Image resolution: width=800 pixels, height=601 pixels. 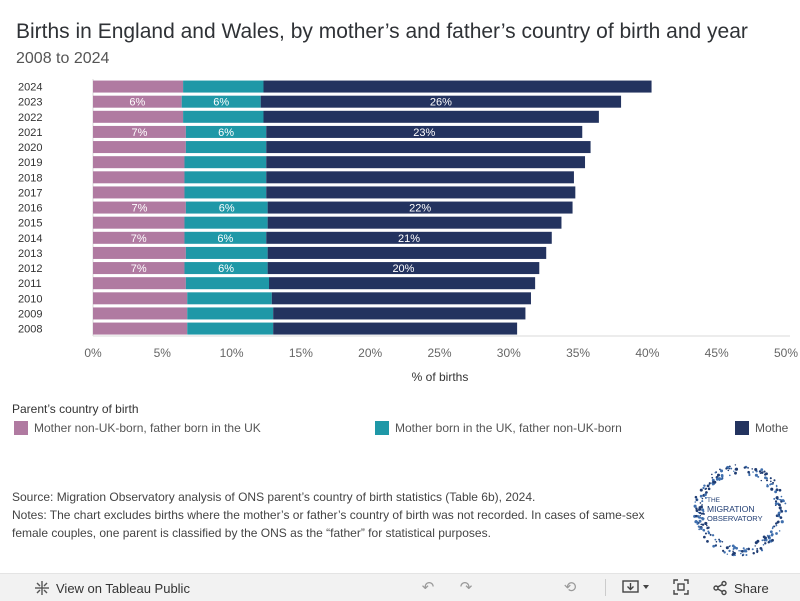 What do you see at coordinates (570, 587) in the screenshot?
I see `revert-icon: ⟲` at bounding box center [570, 587].